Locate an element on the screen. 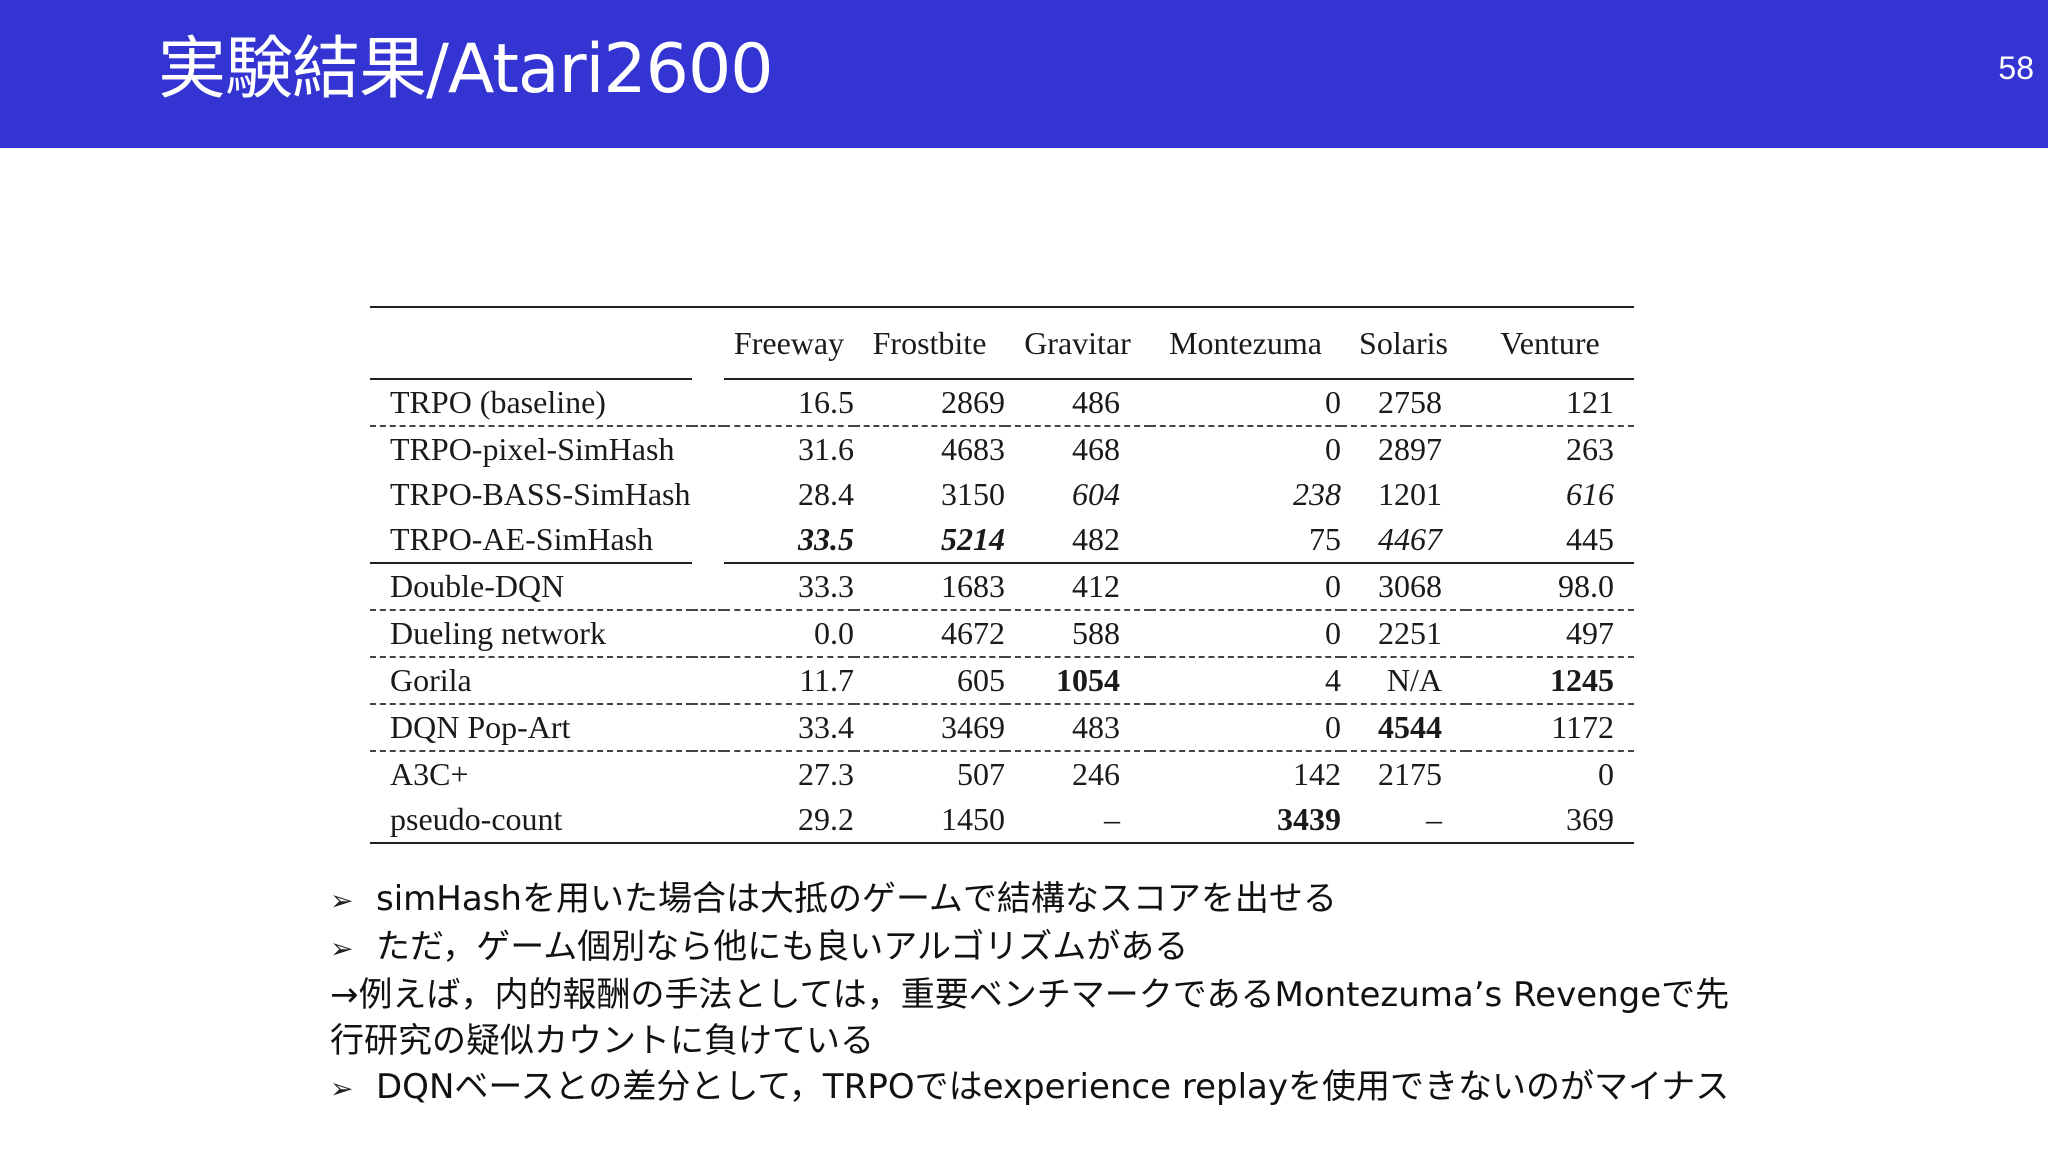 The height and width of the screenshot is (1152, 2048). score-cell: 1245 is located at coordinates (1550, 681).